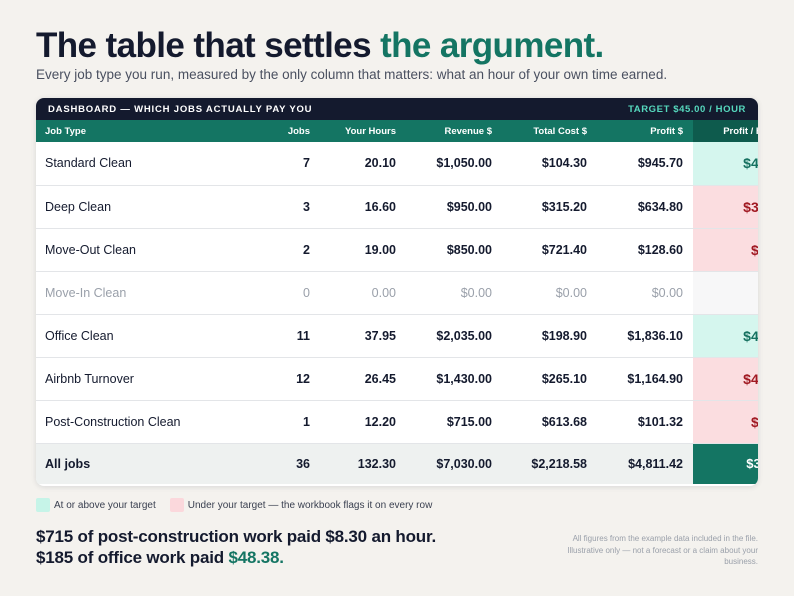  What do you see at coordinates (380, 378) in the screenshot?
I see `cell-hours: 26.45` at bounding box center [380, 378].